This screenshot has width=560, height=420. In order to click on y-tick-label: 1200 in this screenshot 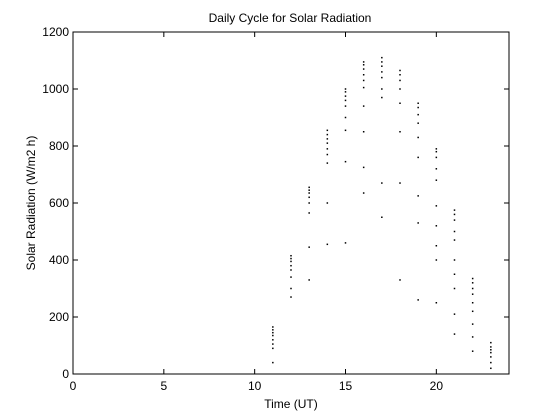, I will do `click(55, 32)`.